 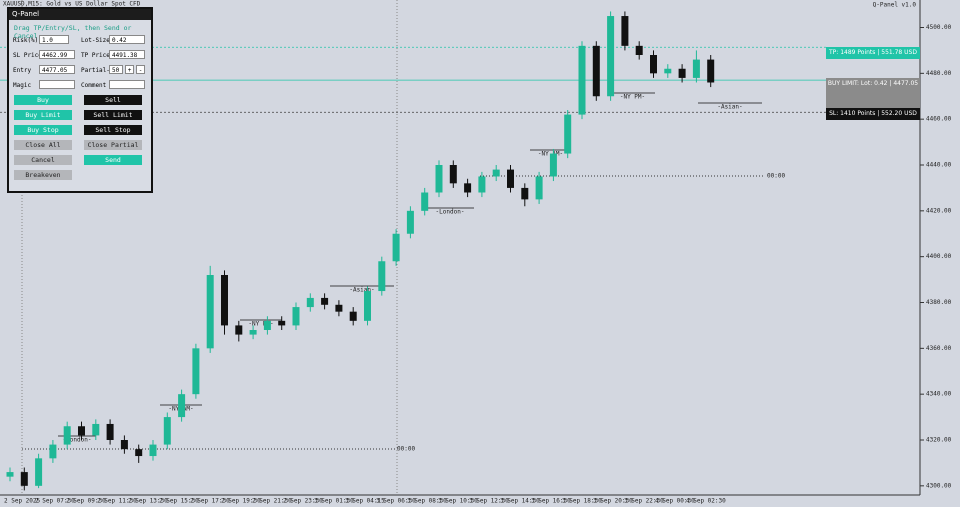 I want to click on panel-button: Close Partial, so click(x=113, y=145).